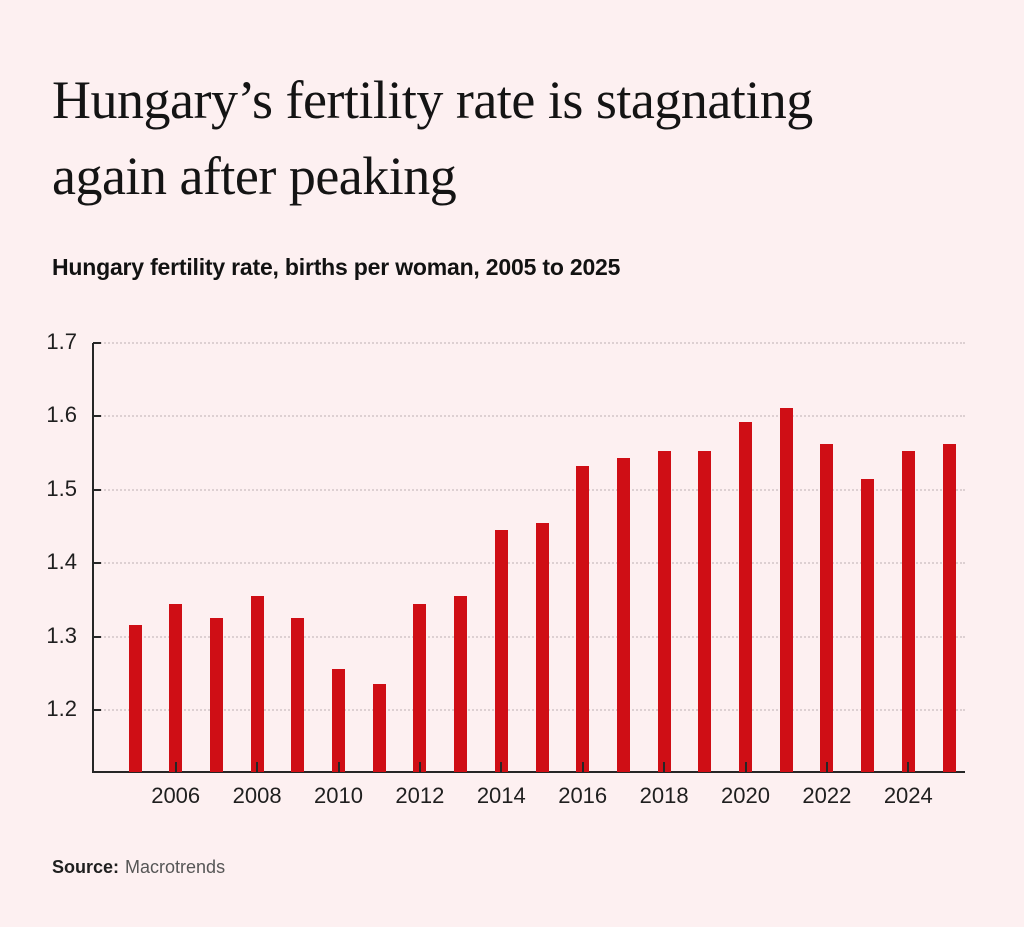  What do you see at coordinates (786, 589) in the screenshot?
I see `bar-2021` at bounding box center [786, 589].